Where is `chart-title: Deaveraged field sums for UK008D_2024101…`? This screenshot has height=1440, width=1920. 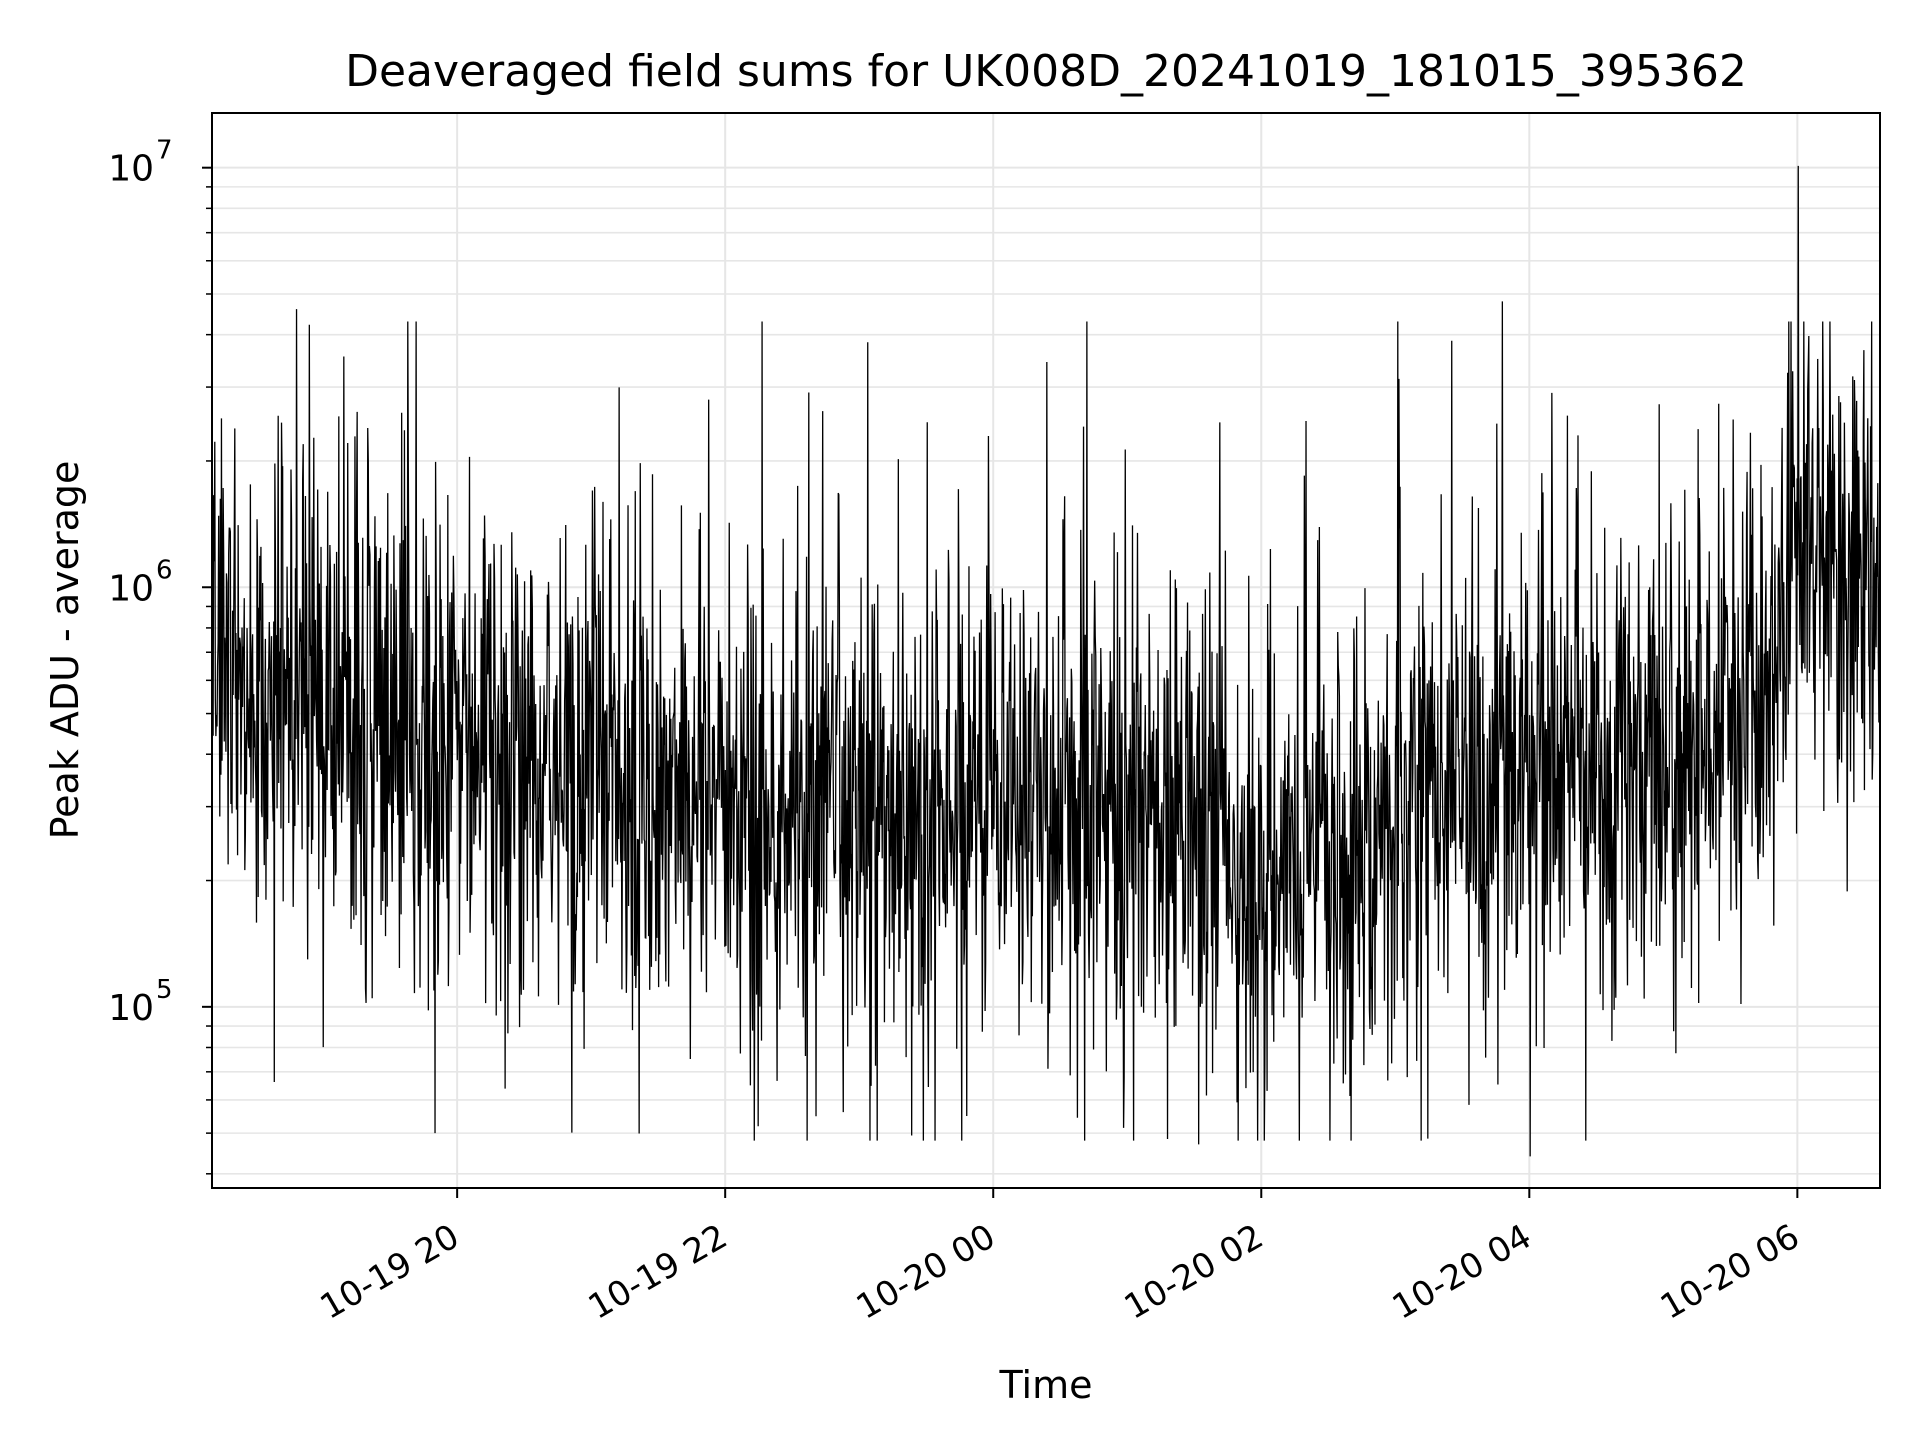
chart-title: Deaveraged field sums for UK008D_2024101… is located at coordinates (1046, 71).